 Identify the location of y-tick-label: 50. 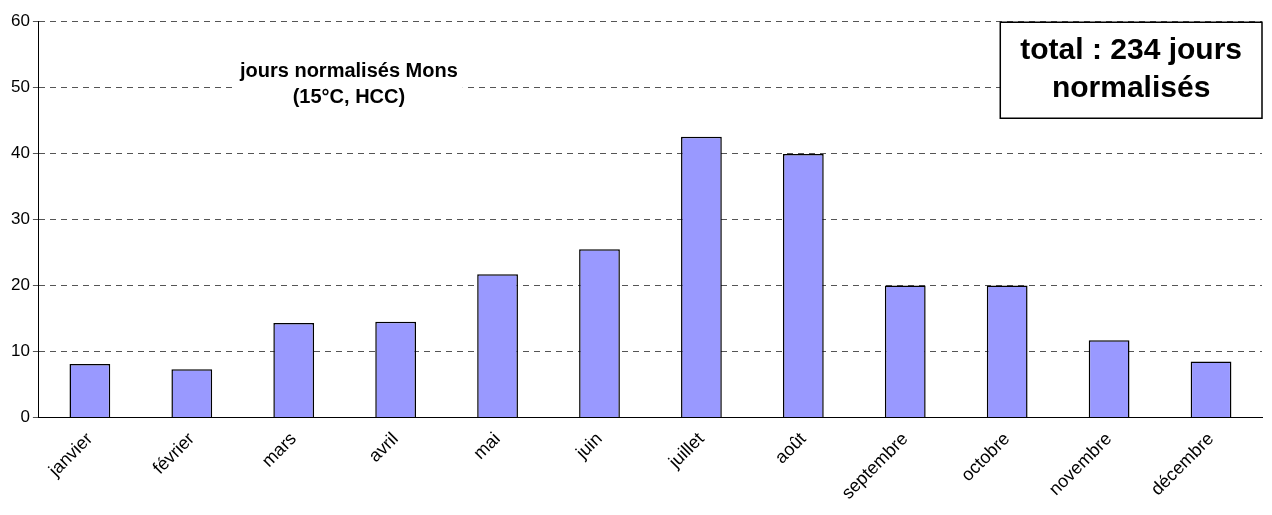
(20, 86).